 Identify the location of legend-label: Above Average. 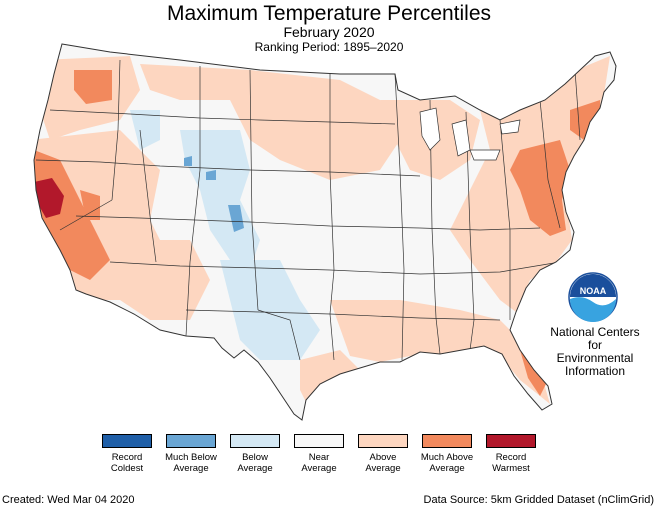
(383, 463).